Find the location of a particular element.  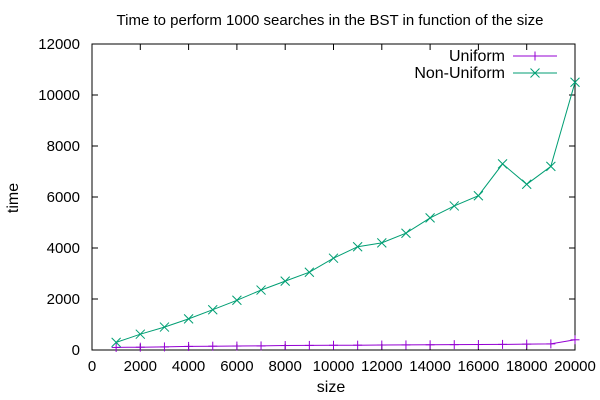

x-tick-label: 2000 is located at coordinates (140, 366).